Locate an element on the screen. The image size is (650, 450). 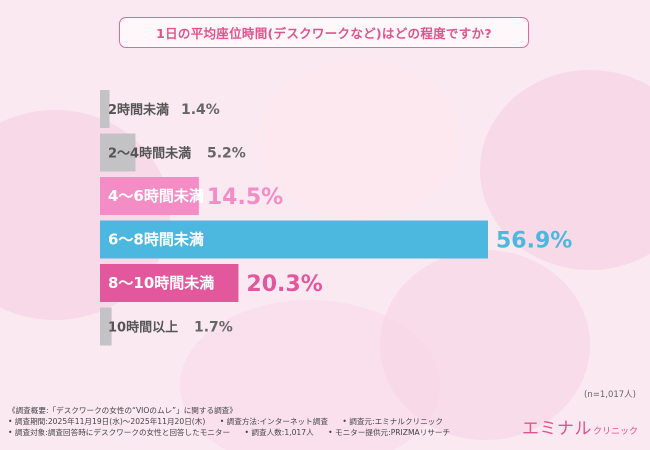
category-label: 4〜6時間未満 is located at coordinates (156, 196).